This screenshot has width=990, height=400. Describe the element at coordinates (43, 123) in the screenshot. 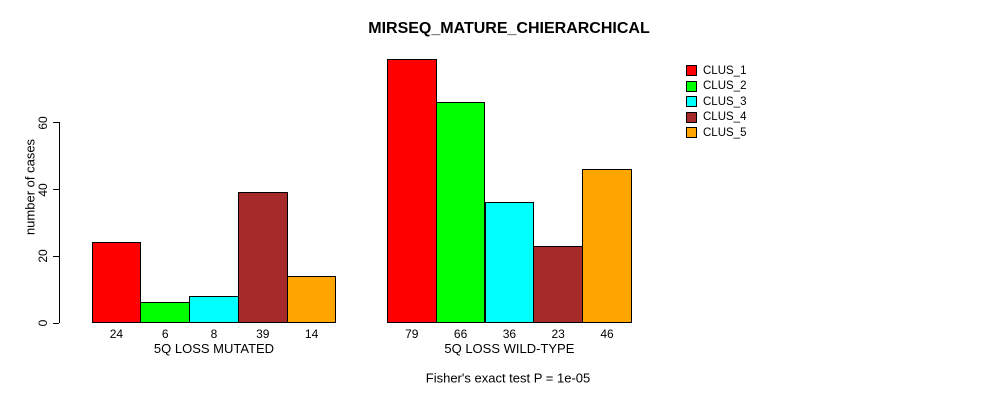

I see `y-tick-label: 60` at that location.